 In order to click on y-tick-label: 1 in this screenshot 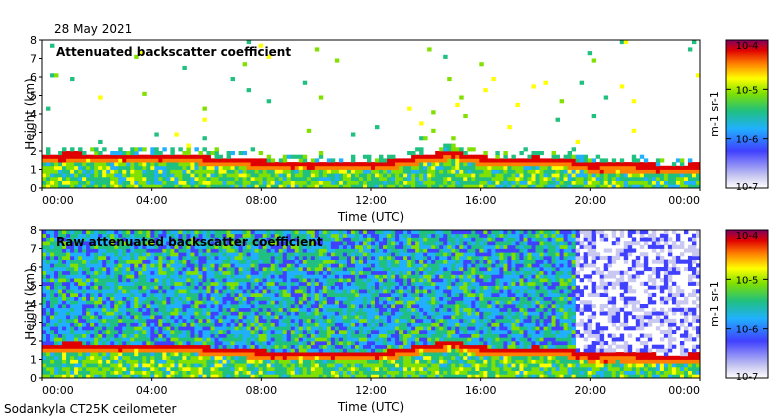, I will do `click(33, 170)`.